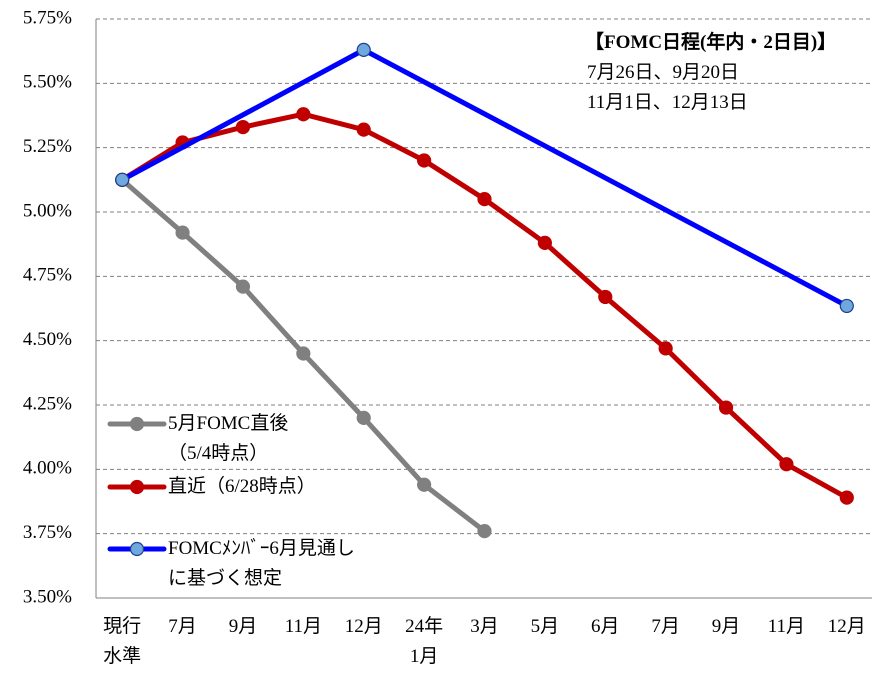  What do you see at coordinates (47, 275) in the screenshot?
I see `y-tick-label: 4.75%` at bounding box center [47, 275].